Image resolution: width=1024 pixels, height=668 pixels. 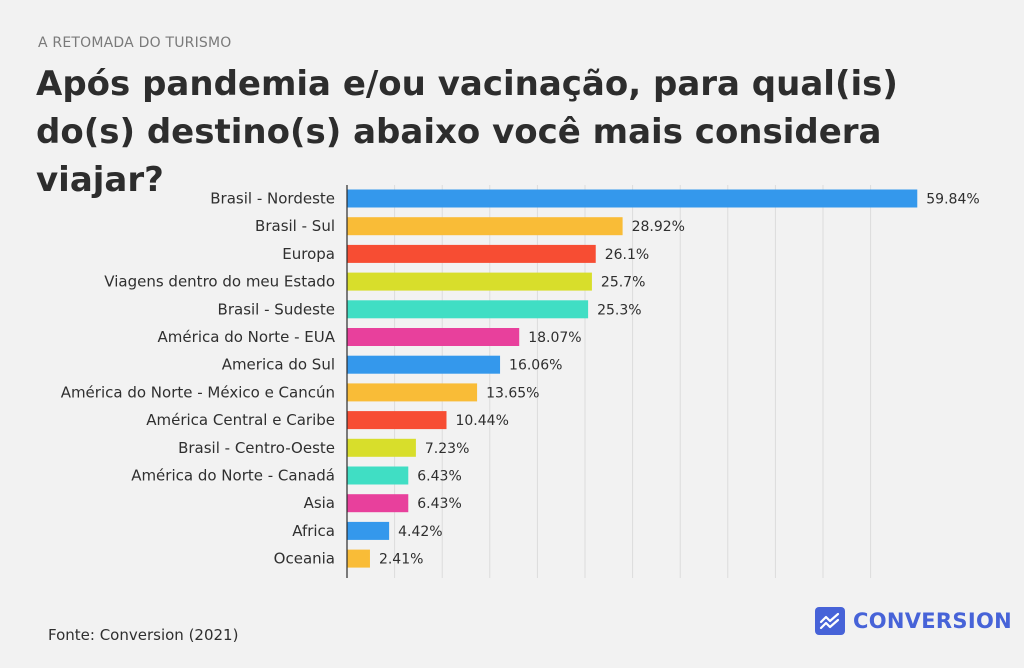 What do you see at coordinates (304, 559) in the screenshot?
I see `category-label: Oceania` at bounding box center [304, 559].